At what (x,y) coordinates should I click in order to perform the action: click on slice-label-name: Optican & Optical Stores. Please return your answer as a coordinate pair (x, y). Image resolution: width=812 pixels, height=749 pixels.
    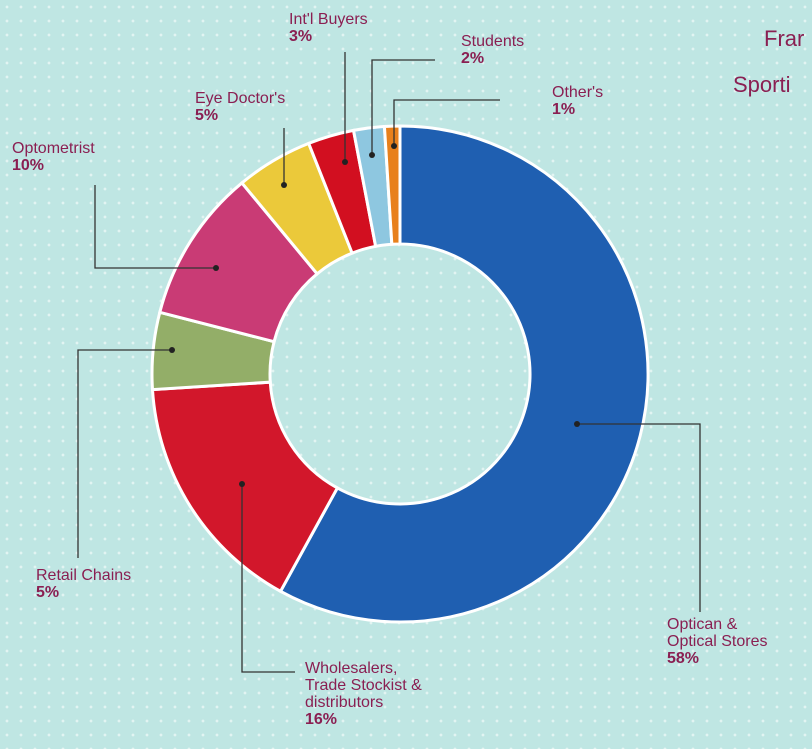
    Looking at the image, I should click on (717, 633).